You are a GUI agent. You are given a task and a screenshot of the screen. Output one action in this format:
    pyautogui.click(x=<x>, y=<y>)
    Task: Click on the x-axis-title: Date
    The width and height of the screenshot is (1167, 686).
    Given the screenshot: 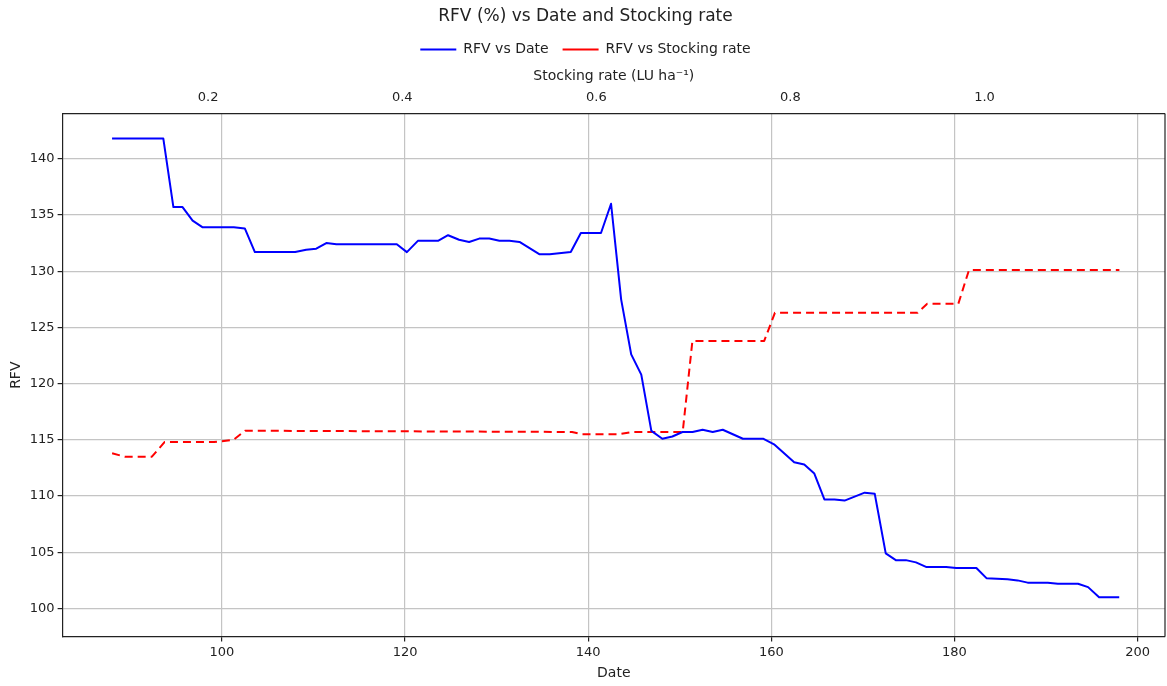 What is the action you would take?
    pyautogui.click(x=614, y=672)
    